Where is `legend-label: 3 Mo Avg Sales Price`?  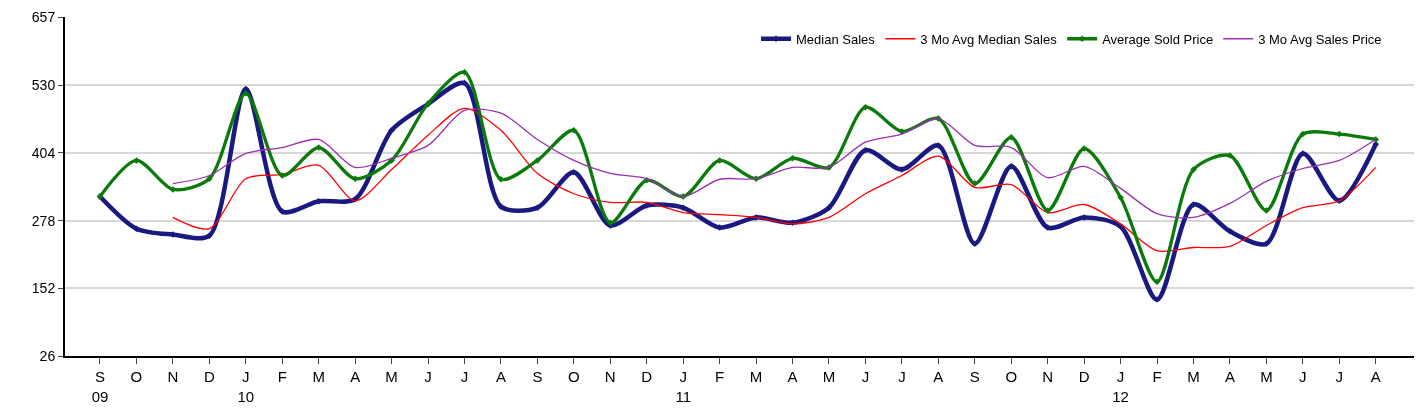 legend-label: 3 Mo Avg Sales Price is located at coordinates (1320, 39).